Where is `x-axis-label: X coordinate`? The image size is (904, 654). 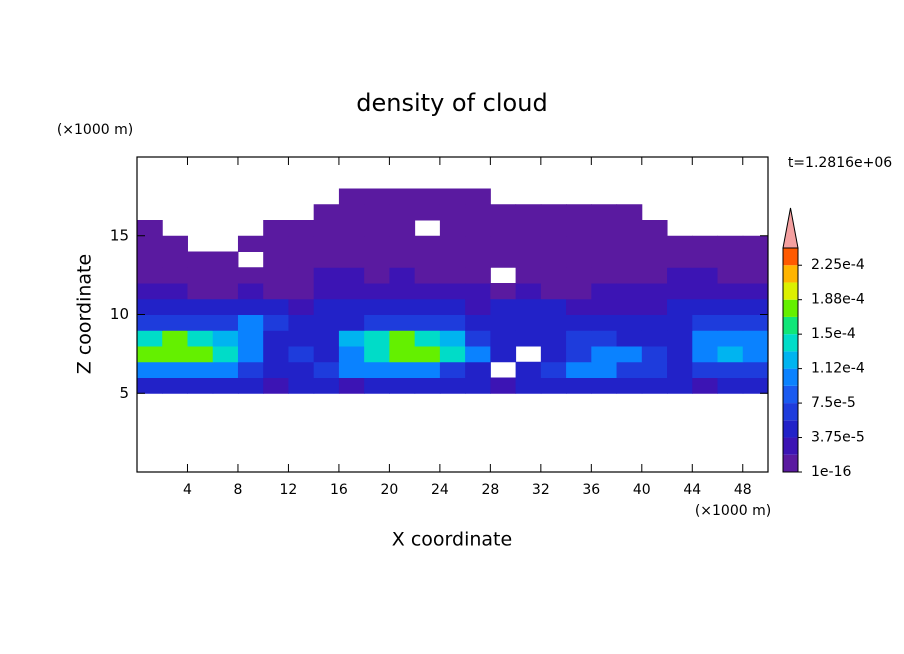
x-axis-label: X coordinate is located at coordinates (452, 540).